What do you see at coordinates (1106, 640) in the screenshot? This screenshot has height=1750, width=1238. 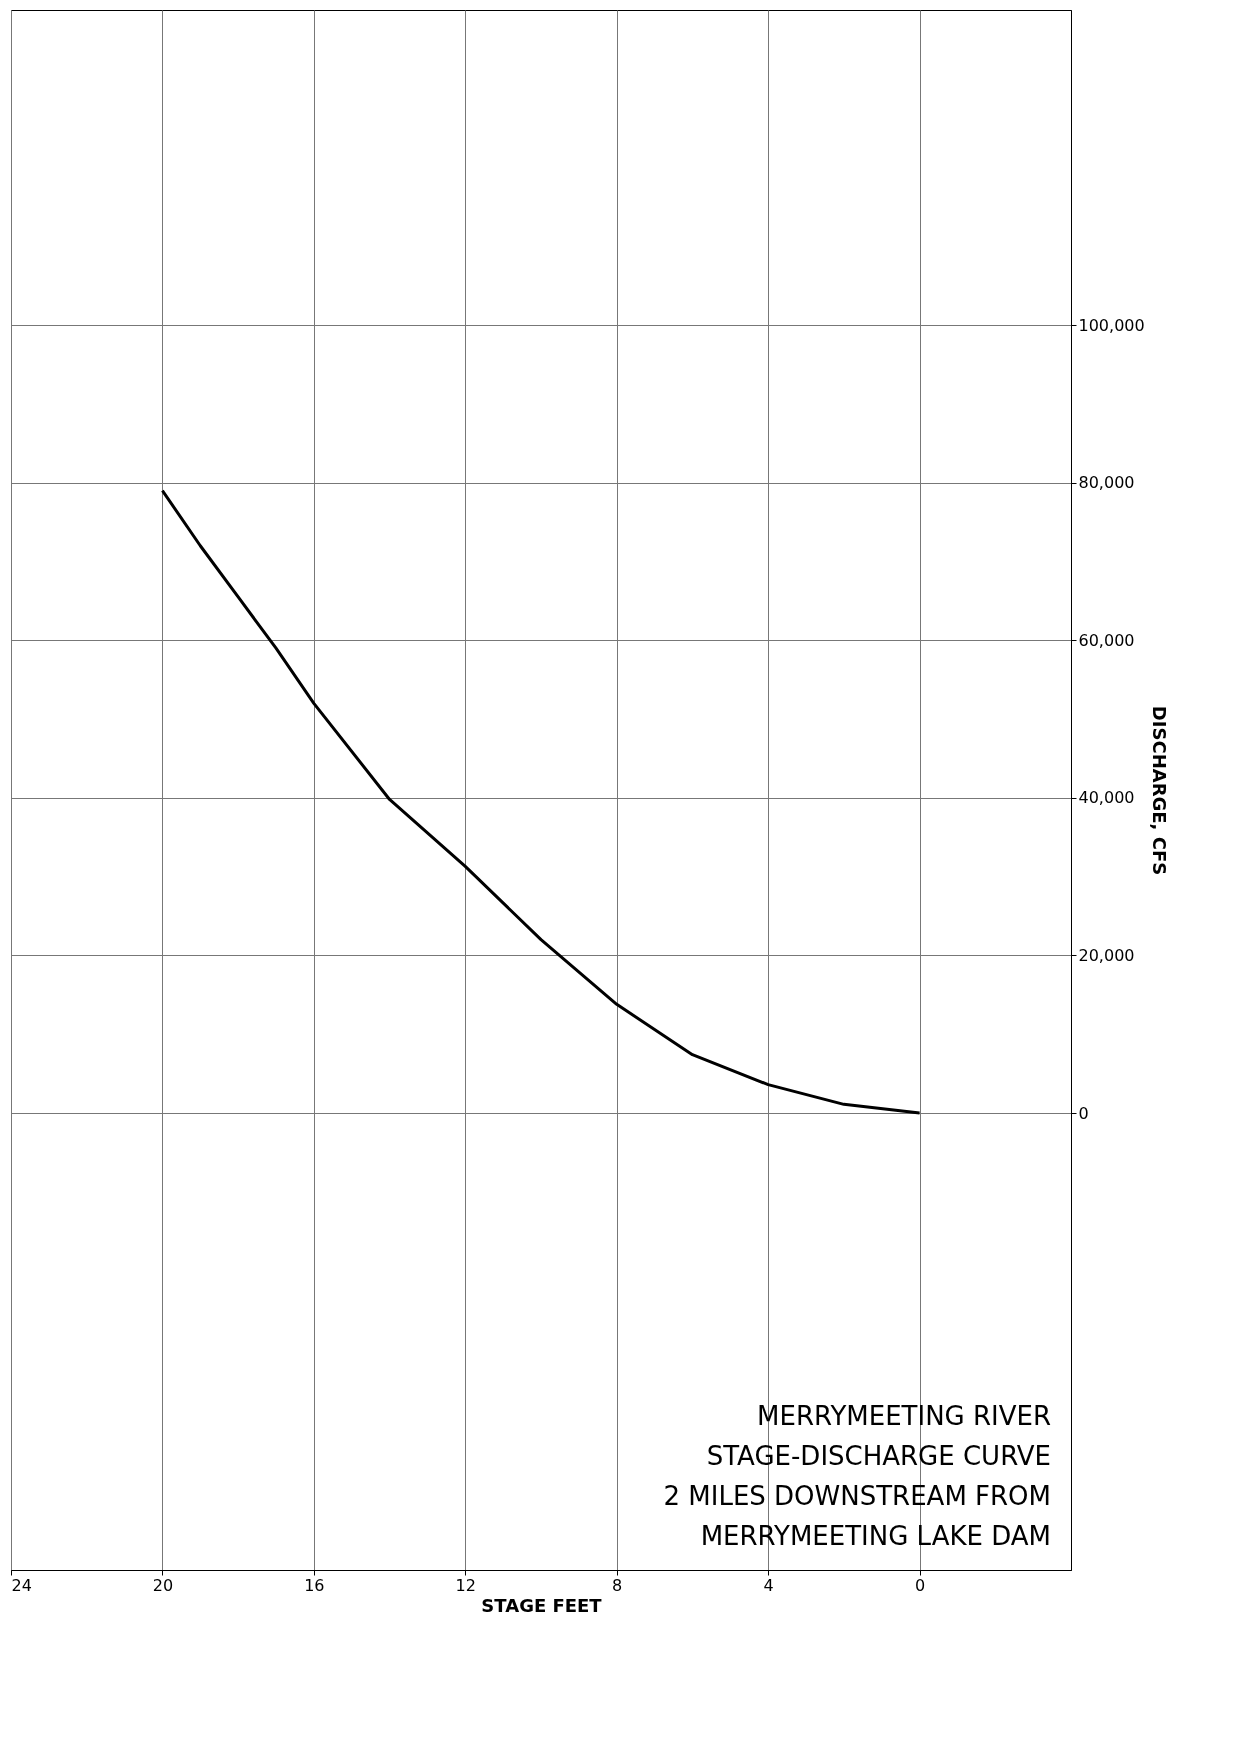 I see `y-tick-label: 60,000` at bounding box center [1106, 640].